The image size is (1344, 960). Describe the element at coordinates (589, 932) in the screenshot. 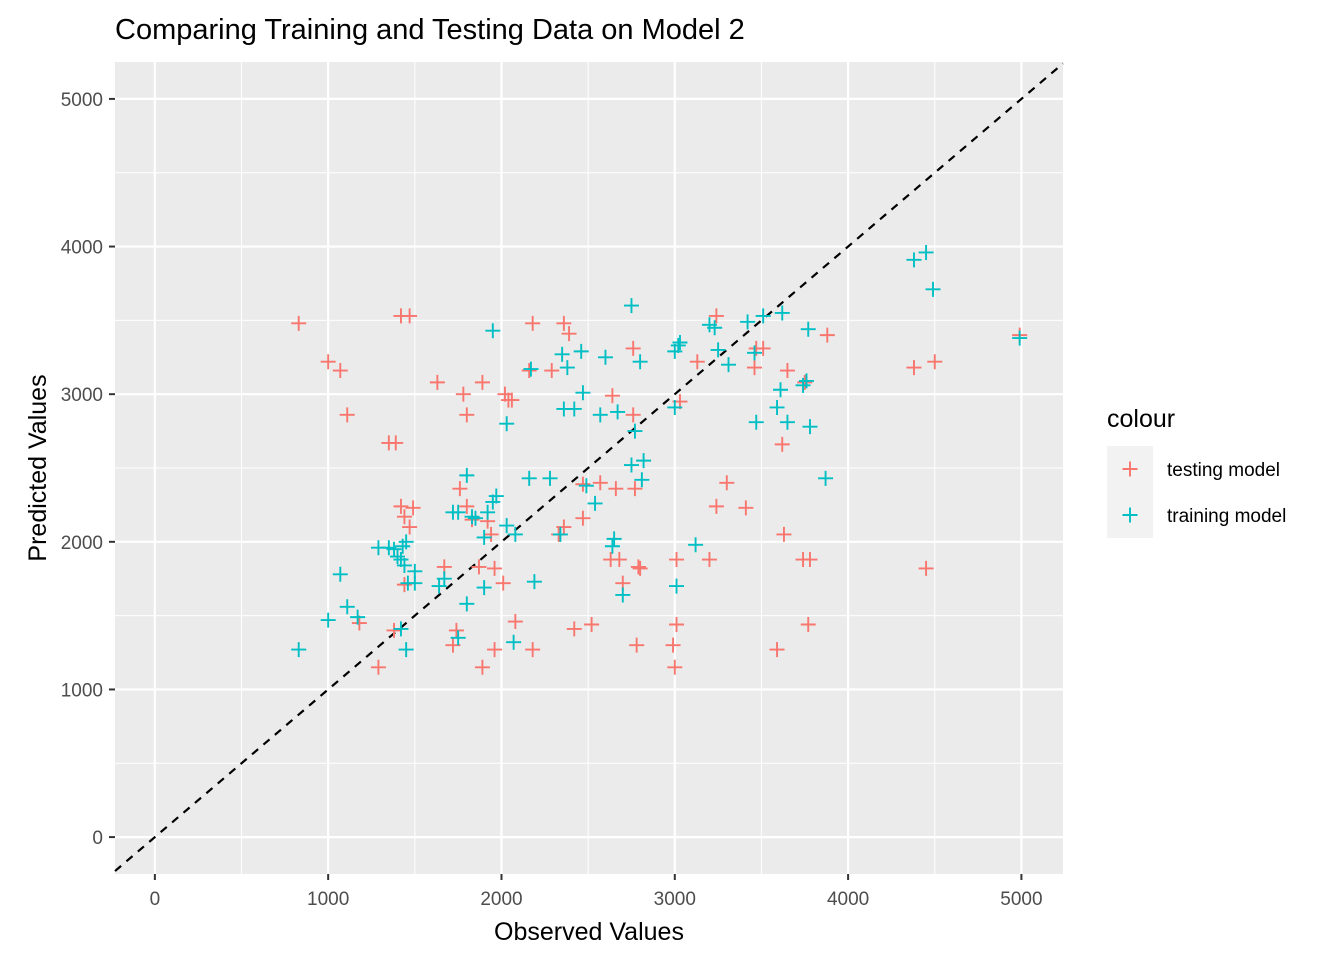

I see `x-axis-label: Observed Values` at that location.